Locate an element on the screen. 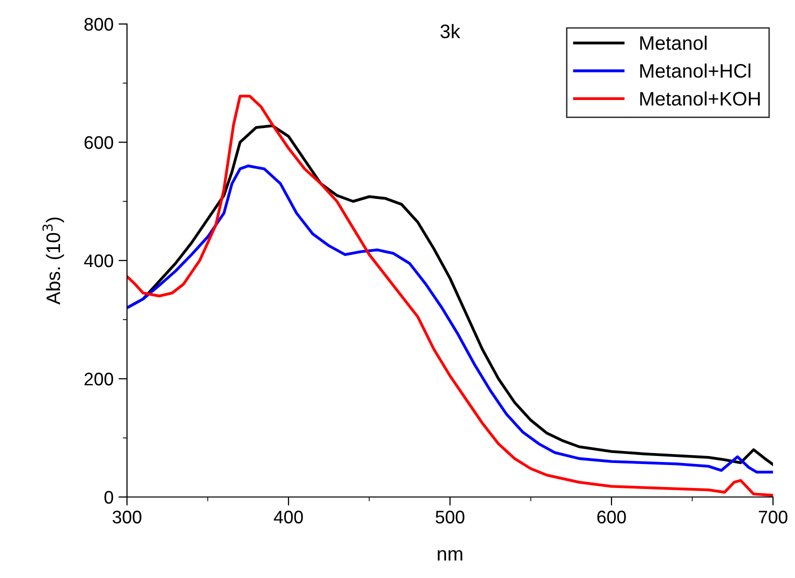  y-tick-label: 200 is located at coordinates (99, 379).